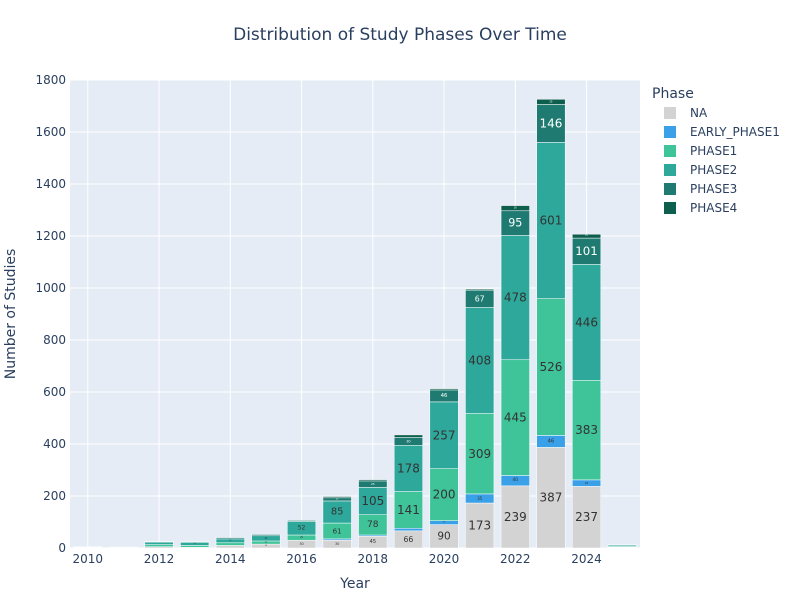 This screenshot has height=600, width=800. Describe the element at coordinates (54, 392) in the screenshot. I see `y-tick-label: 600` at that location.